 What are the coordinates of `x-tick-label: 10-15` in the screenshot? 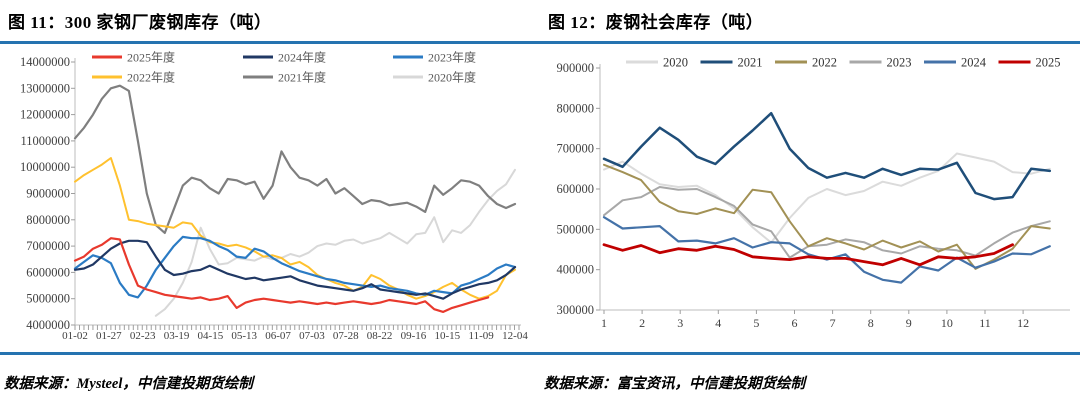 It's located at (447, 336).